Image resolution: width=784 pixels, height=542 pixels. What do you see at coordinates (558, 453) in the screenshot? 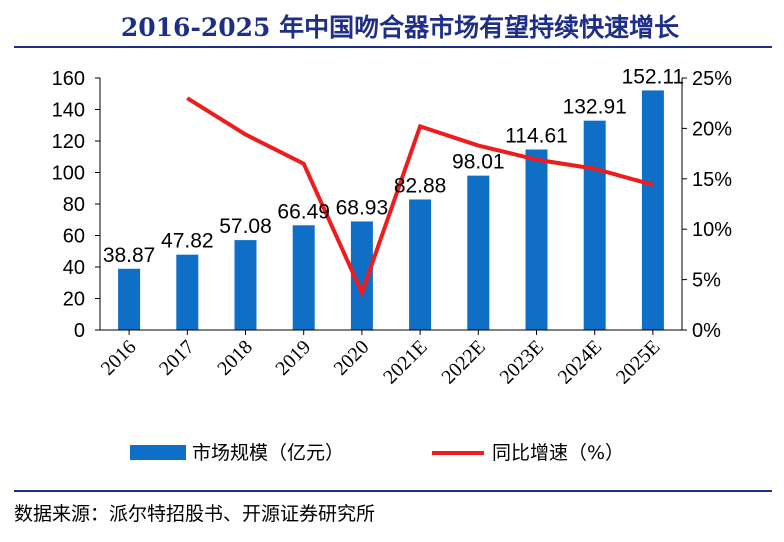
I see `legend-line-label: 同比增速（%）` at bounding box center [558, 453].